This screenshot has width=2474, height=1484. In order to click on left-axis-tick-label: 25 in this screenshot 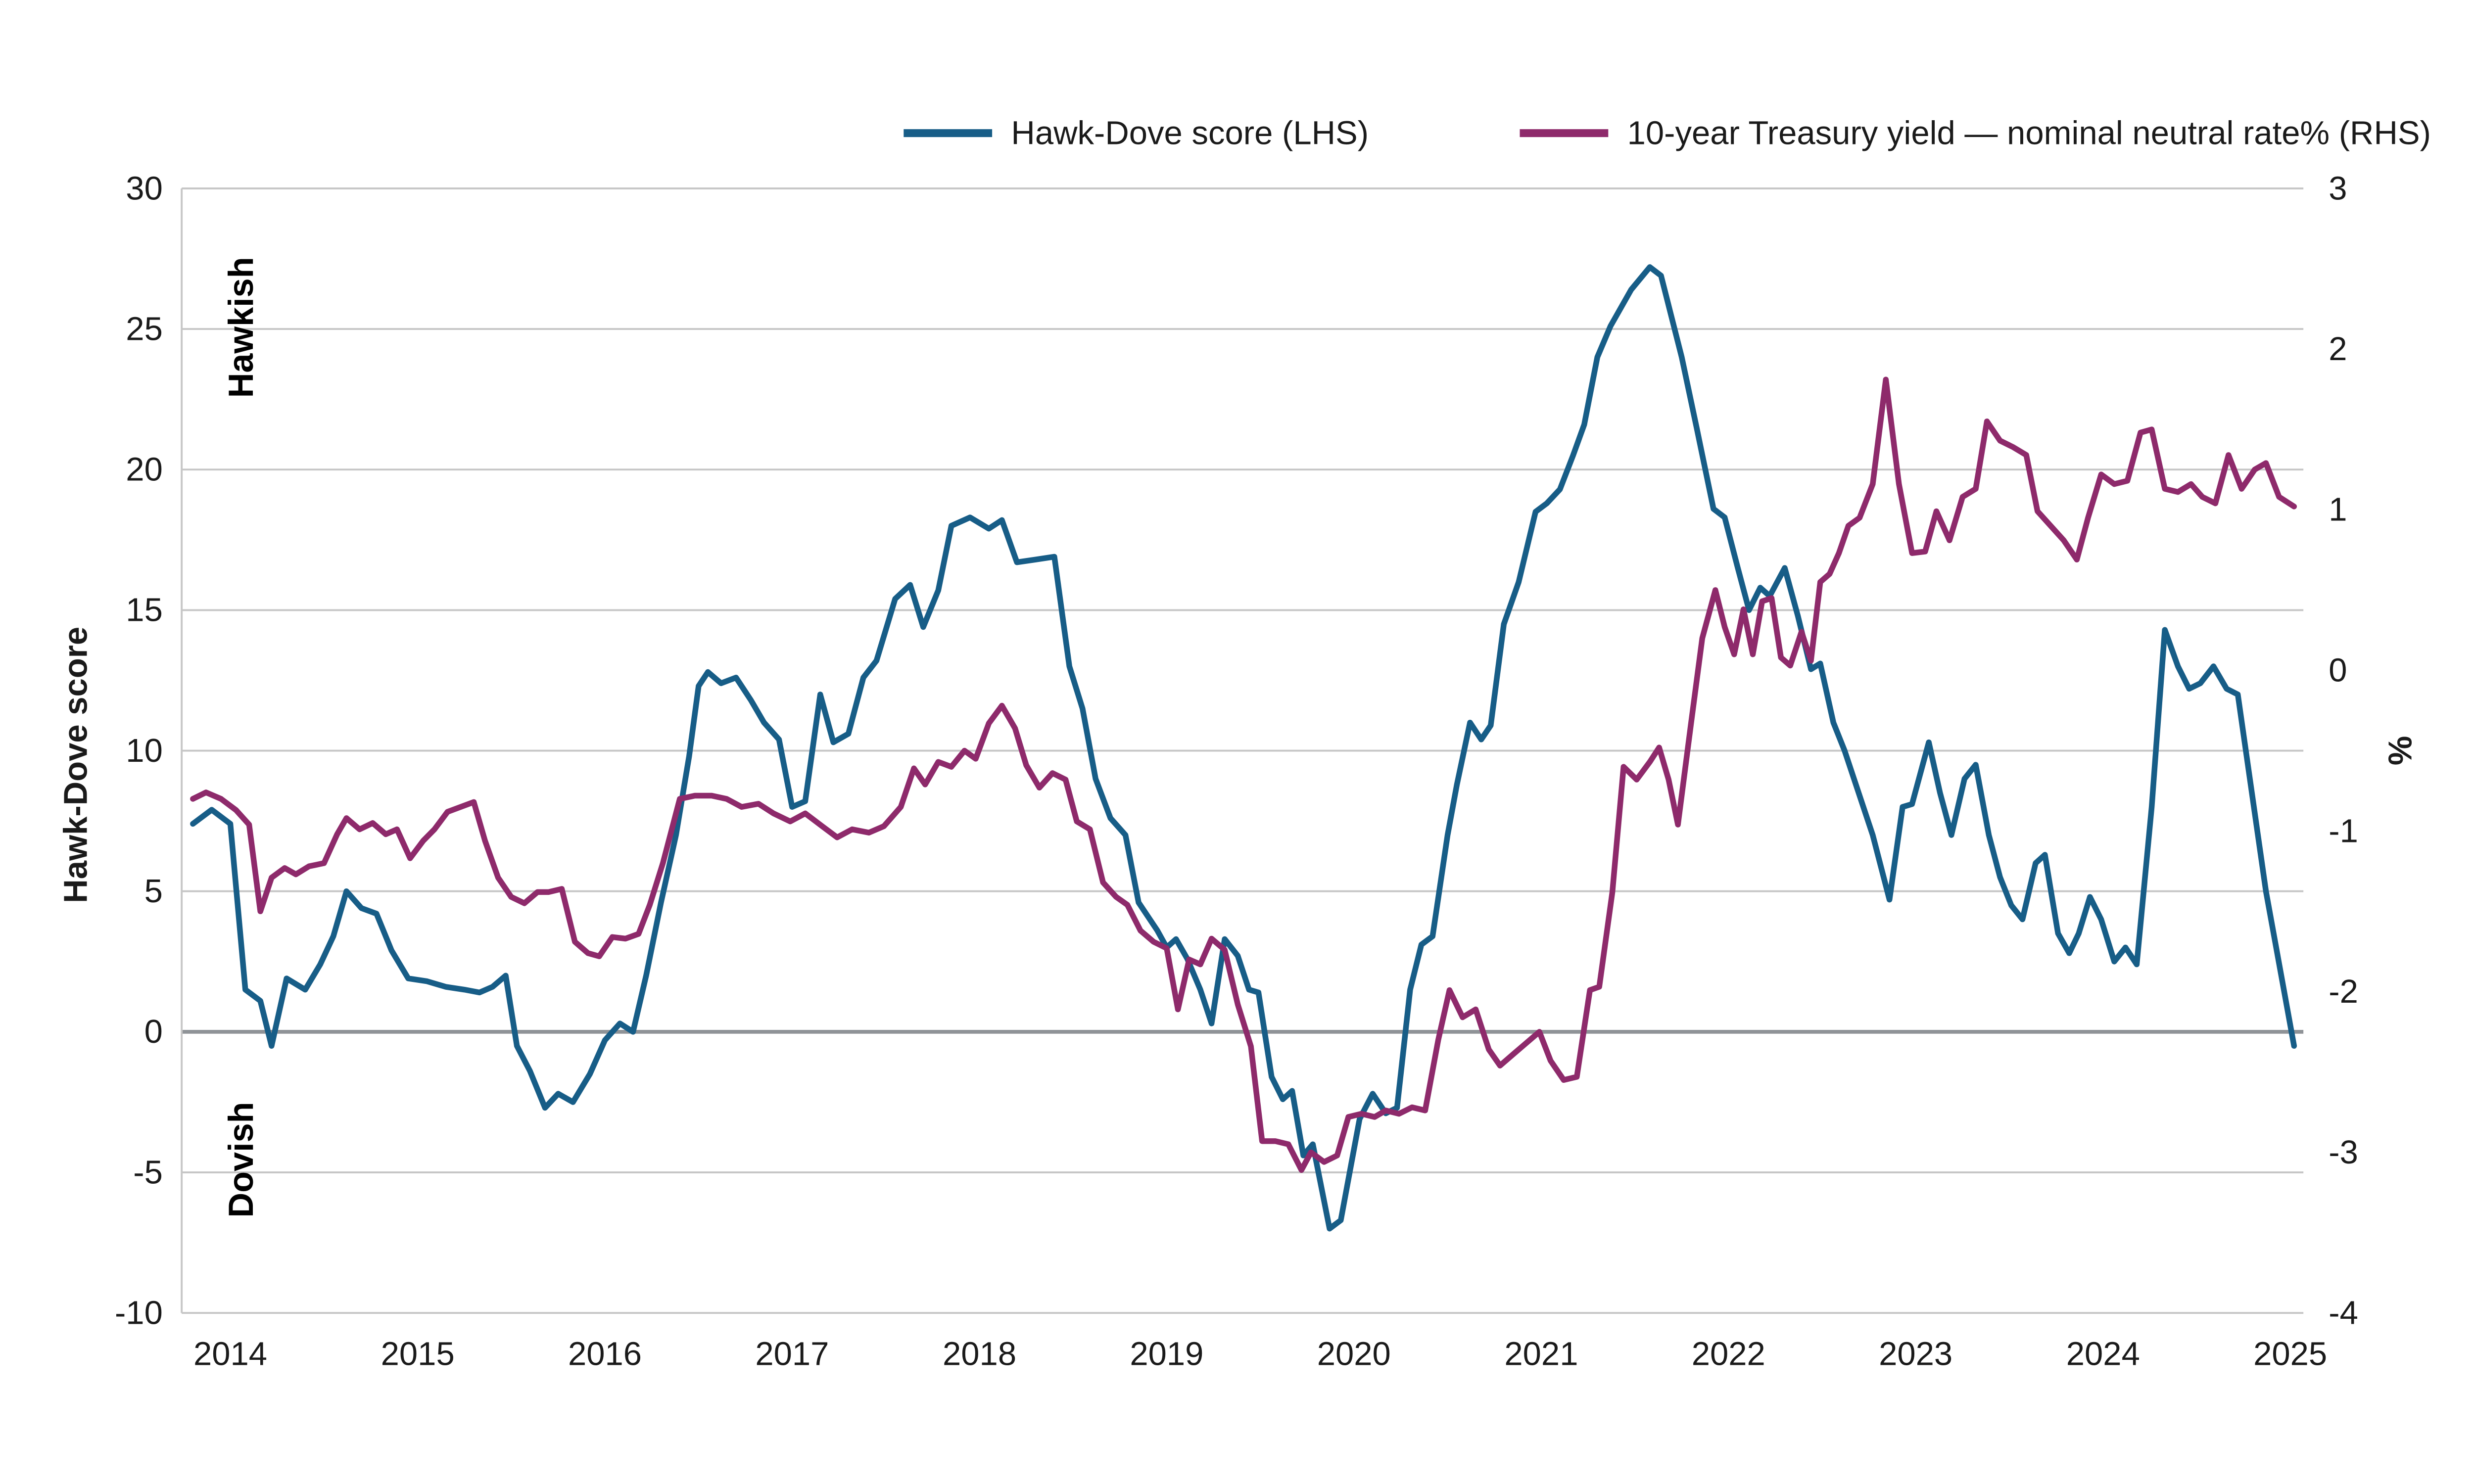, I will do `click(144, 328)`.